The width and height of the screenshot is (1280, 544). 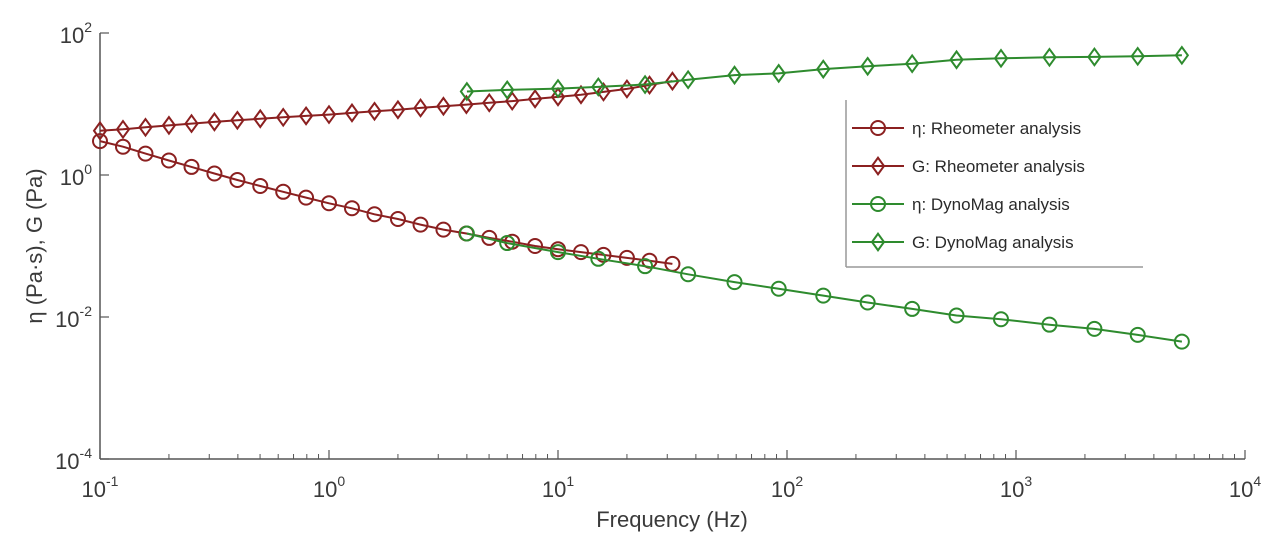 I want to click on legend-label: G: Rheometer analysis, so click(x=998, y=166).